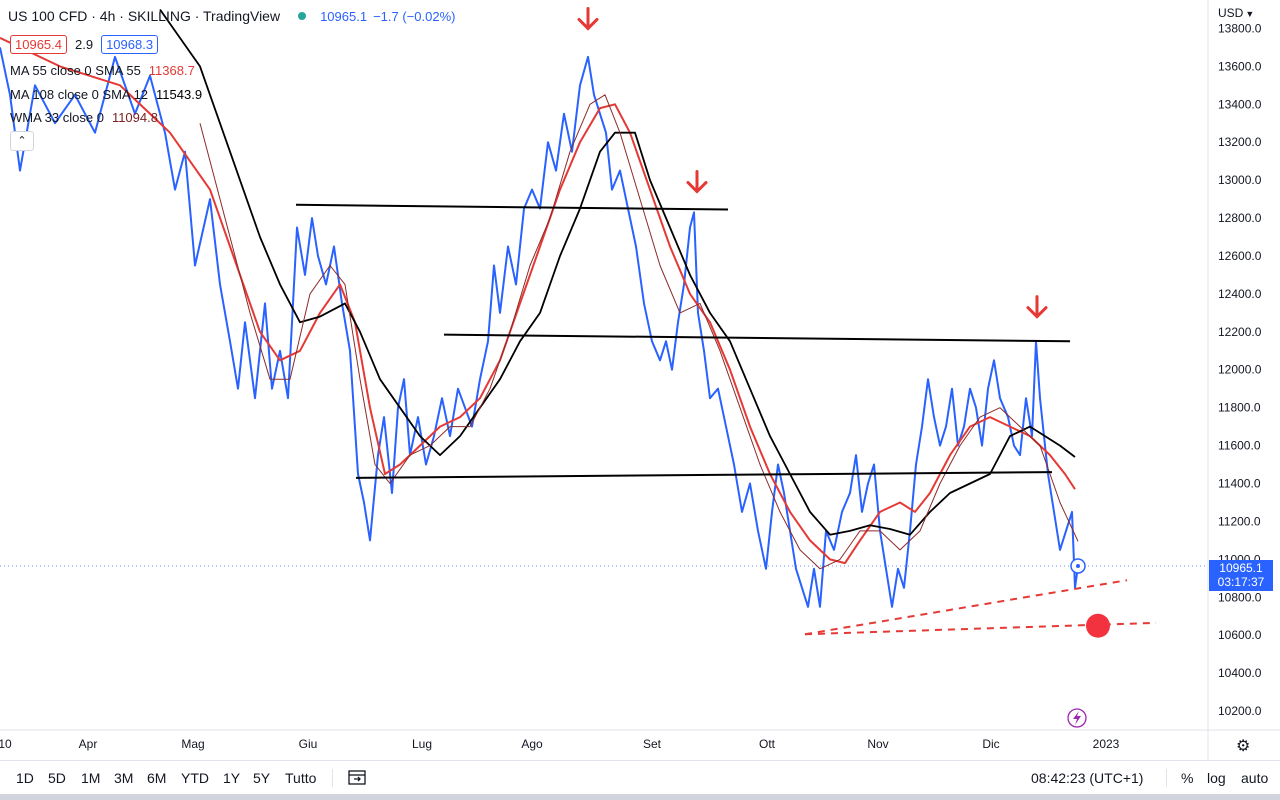 The image size is (1280, 800). I want to click on y-tick-label: 12600.0, so click(1240, 256).